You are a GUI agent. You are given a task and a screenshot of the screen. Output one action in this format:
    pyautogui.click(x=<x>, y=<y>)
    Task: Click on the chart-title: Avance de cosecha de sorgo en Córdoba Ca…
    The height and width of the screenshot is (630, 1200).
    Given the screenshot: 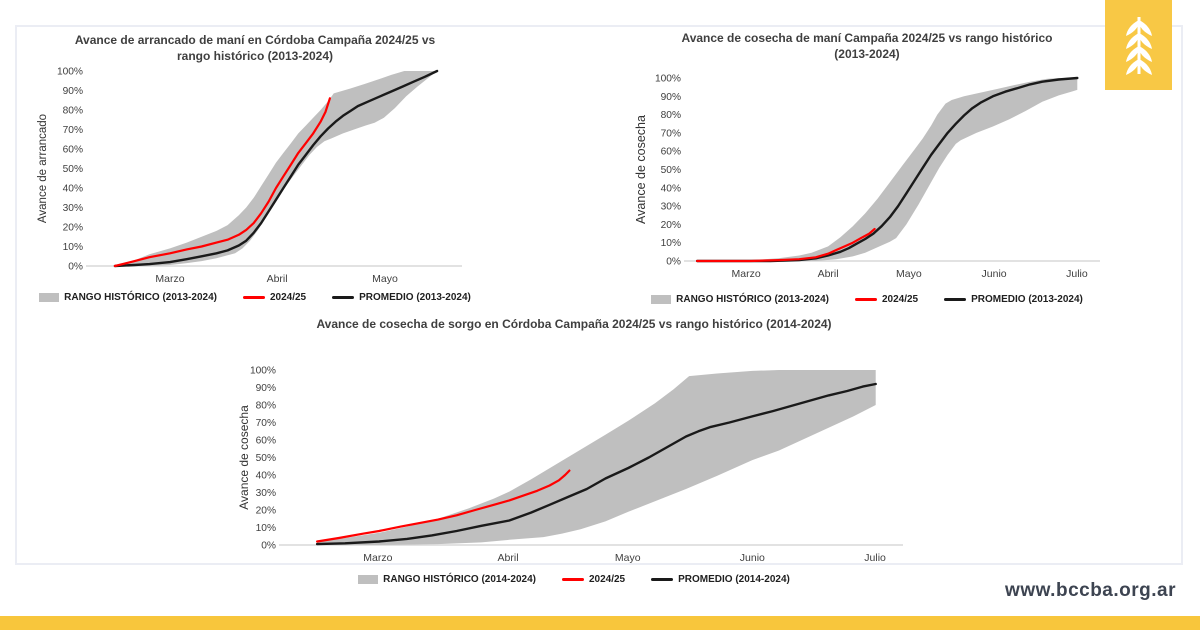 What is the action you would take?
    pyautogui.click(x=574, y=324)
    